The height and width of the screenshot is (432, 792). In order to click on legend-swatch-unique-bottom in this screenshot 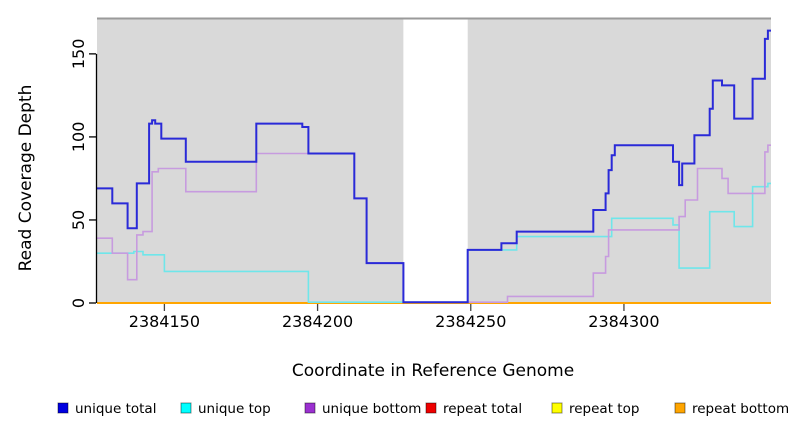, I will do `click(310, 408)`.